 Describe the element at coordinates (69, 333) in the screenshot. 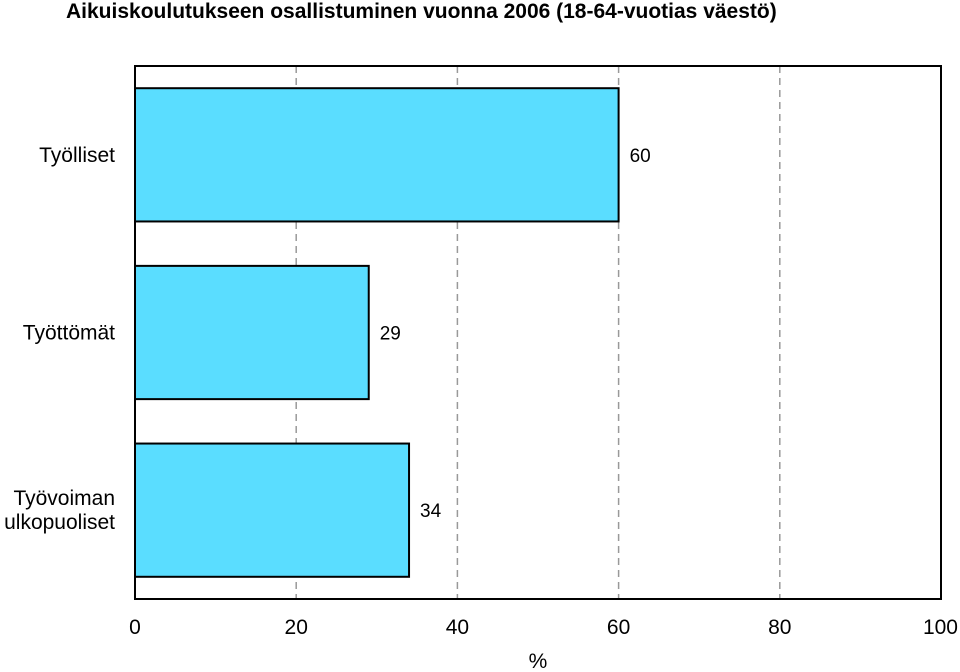

I see `category-label-2-line-1: Työttömät` at that location.